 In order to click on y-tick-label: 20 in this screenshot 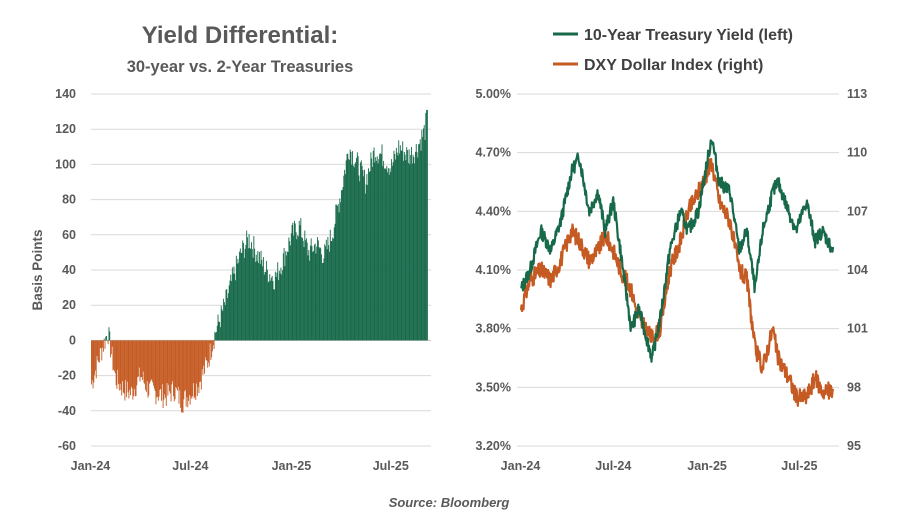, I will do `click(69, 305)`.